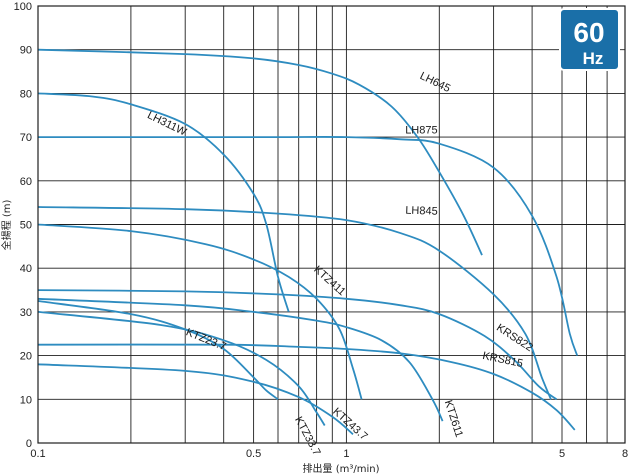 The height and width of the screenshot is (476, 630). What do you see at coordinates (625, 454) in the screenshot?
I see `x-tick-label: 8` at bounding box center [625, 454].